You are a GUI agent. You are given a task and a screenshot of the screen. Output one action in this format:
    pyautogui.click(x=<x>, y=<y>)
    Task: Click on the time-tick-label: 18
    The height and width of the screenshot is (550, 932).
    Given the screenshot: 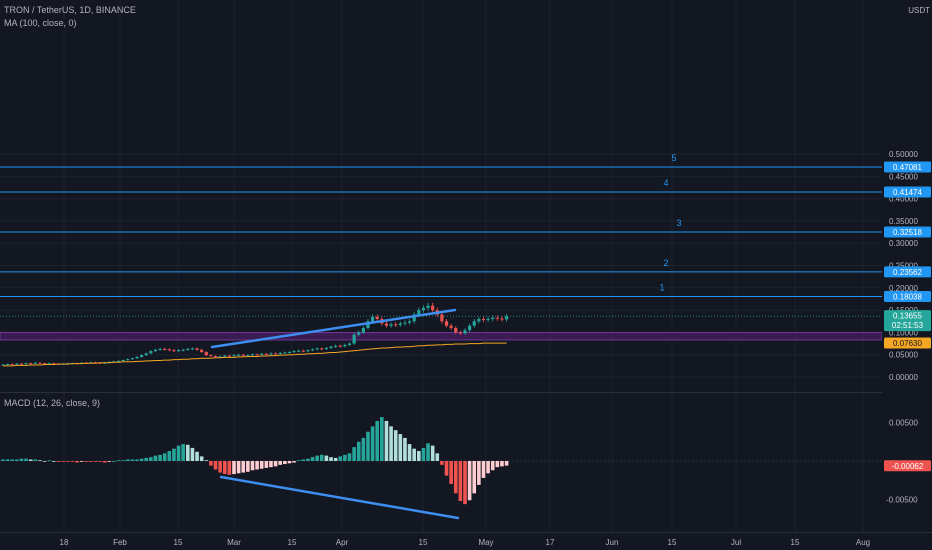 What is the action you would take?
    pyautogui.click(x=64, y=542)
    